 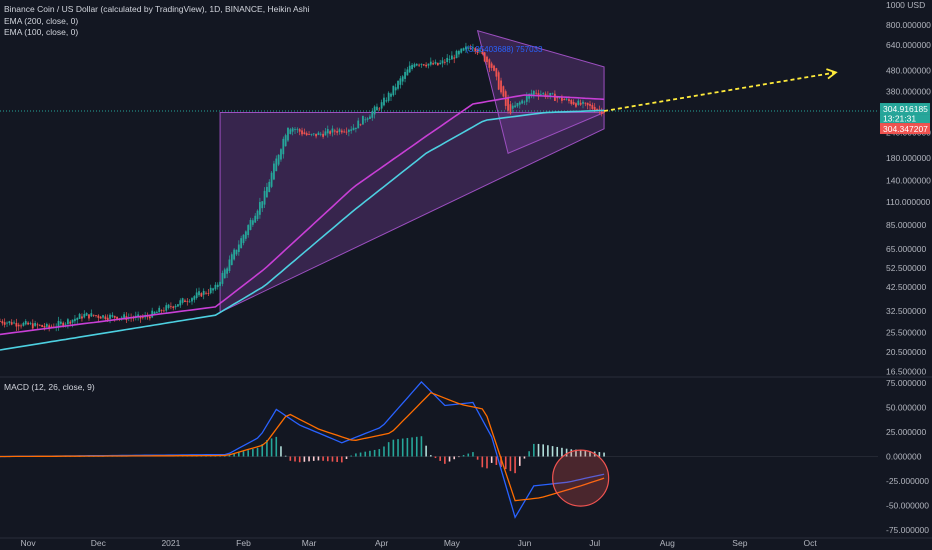 What do you see at coordinates (594, 543) in the screenshot?
I see `time-tick-label: Jul` at bounding box center [594, 543].